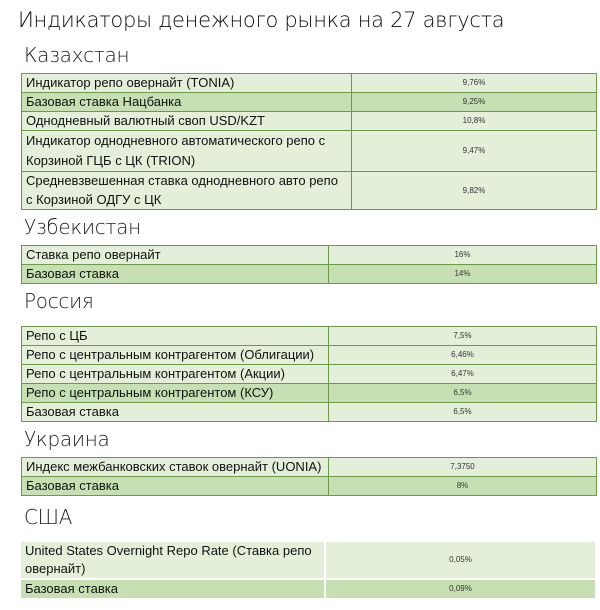 The height and width of the screenshot is (610, 600). I want to click on row-value: 9,25%, so click(474, 102).